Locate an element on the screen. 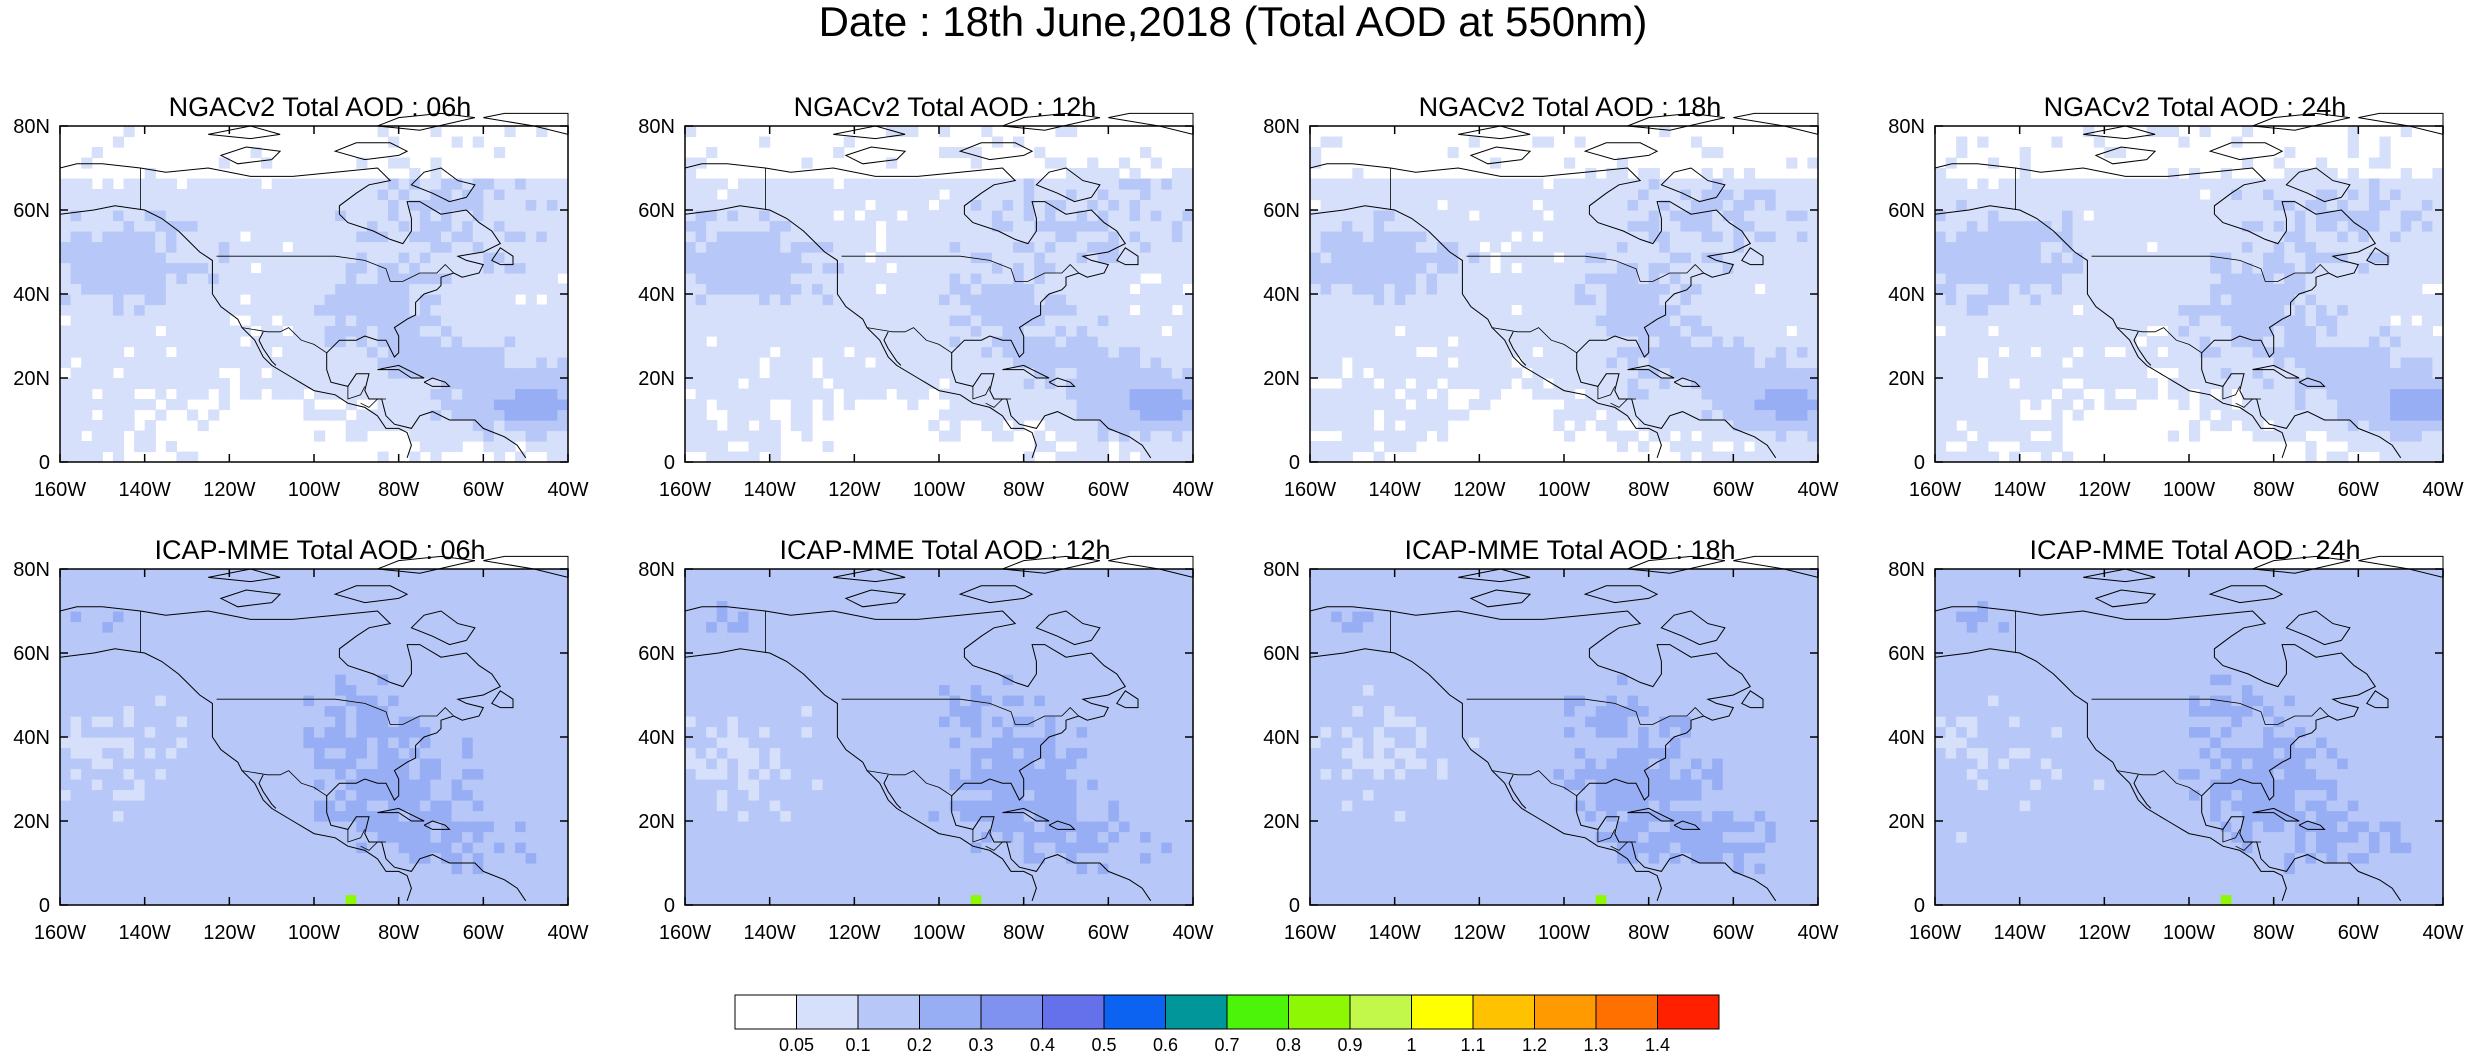 The width and height of the screenshot is (2466, 1060). x-tick-label: 140W is located at coordinates (2020, 490).